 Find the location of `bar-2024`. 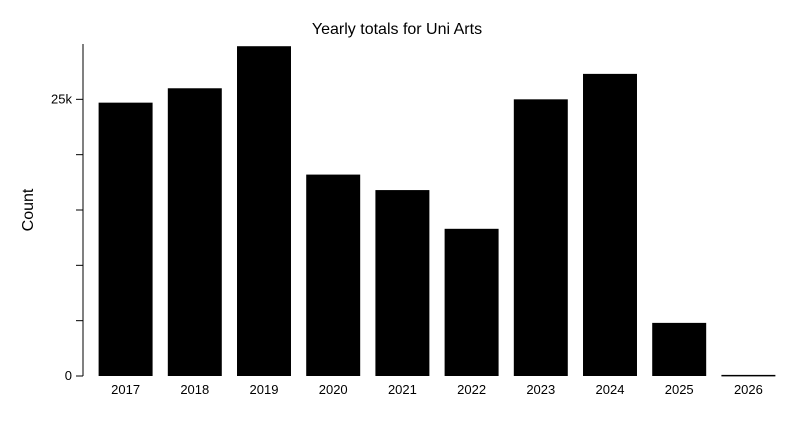

bar-2024 is located at coordinates (610, 224).